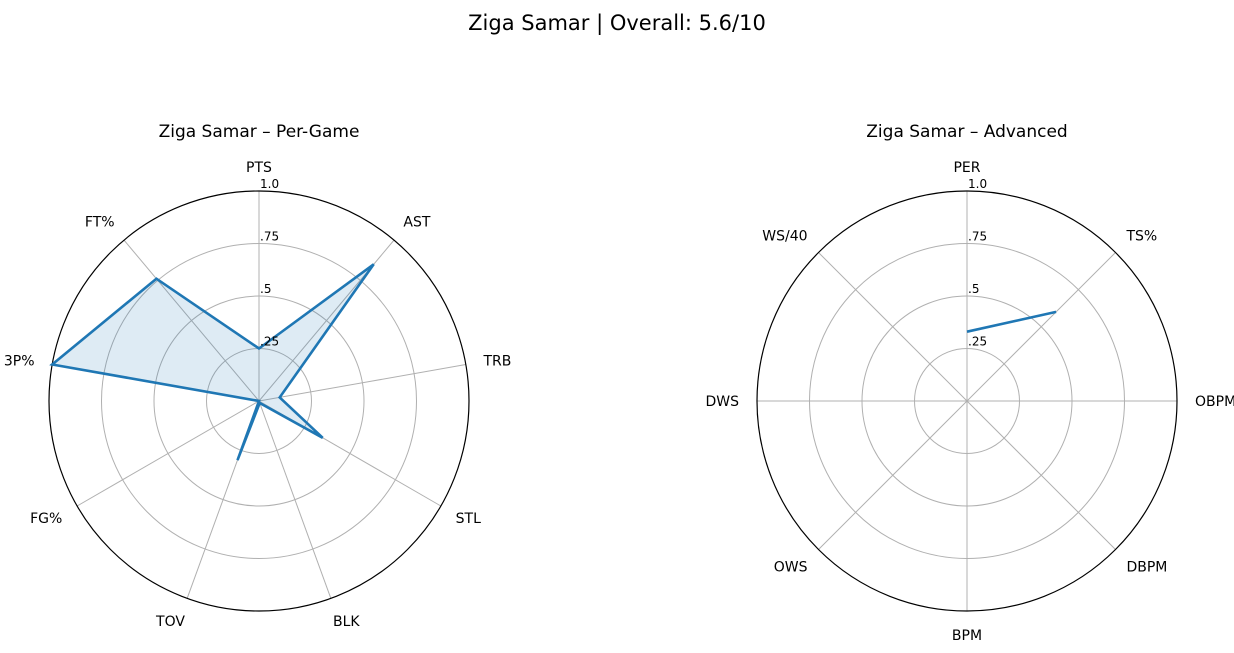 The height and width of the screenshot is (653, 1234). Describe the element at coordinates (791, 567) in the screenshot. I see `axis-label-ows: OWS` at that location.